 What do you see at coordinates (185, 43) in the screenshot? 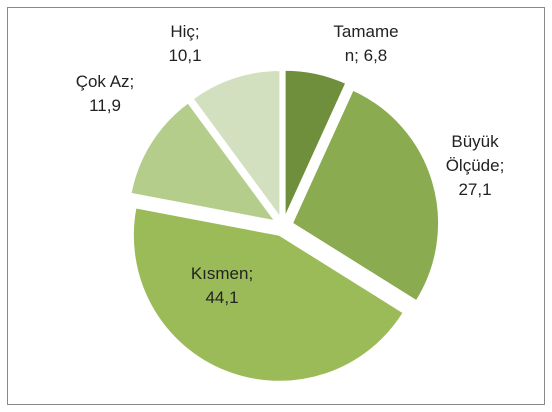
I see `data-label: Hiç; 10,1` at bounding box center [185, 43].